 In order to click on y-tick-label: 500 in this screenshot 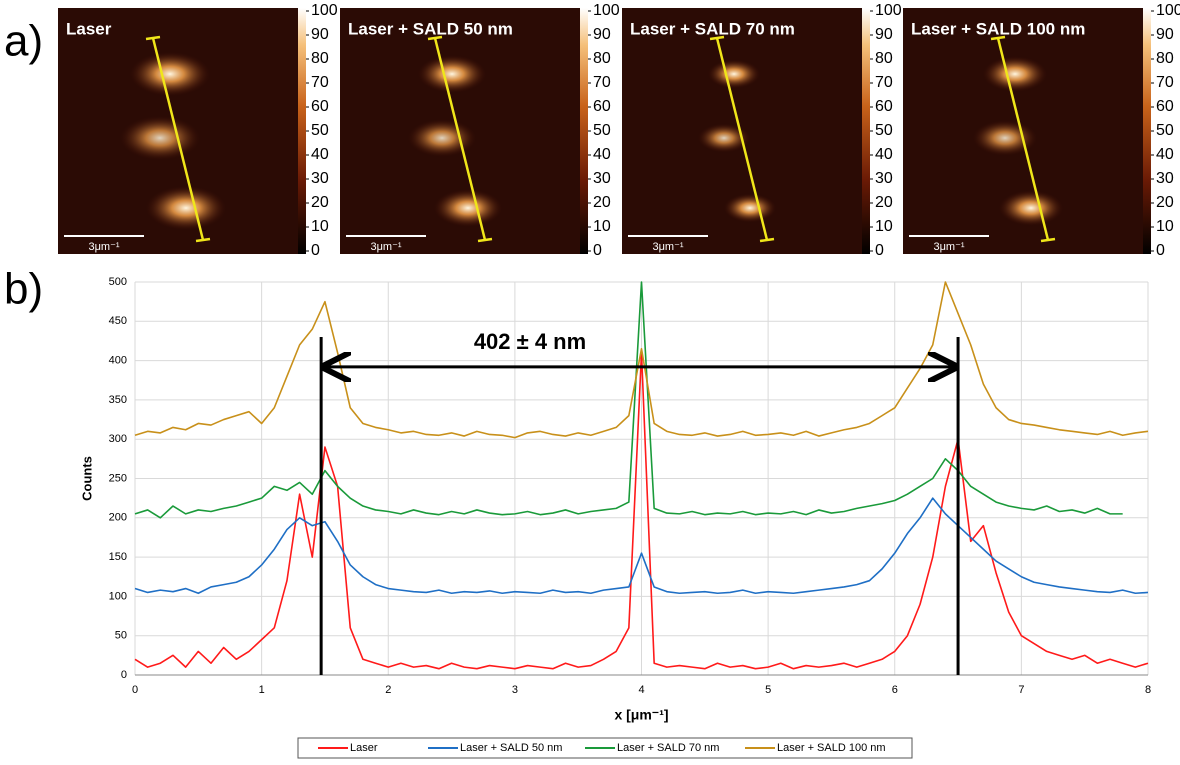, I will do `click(118, 282)`.